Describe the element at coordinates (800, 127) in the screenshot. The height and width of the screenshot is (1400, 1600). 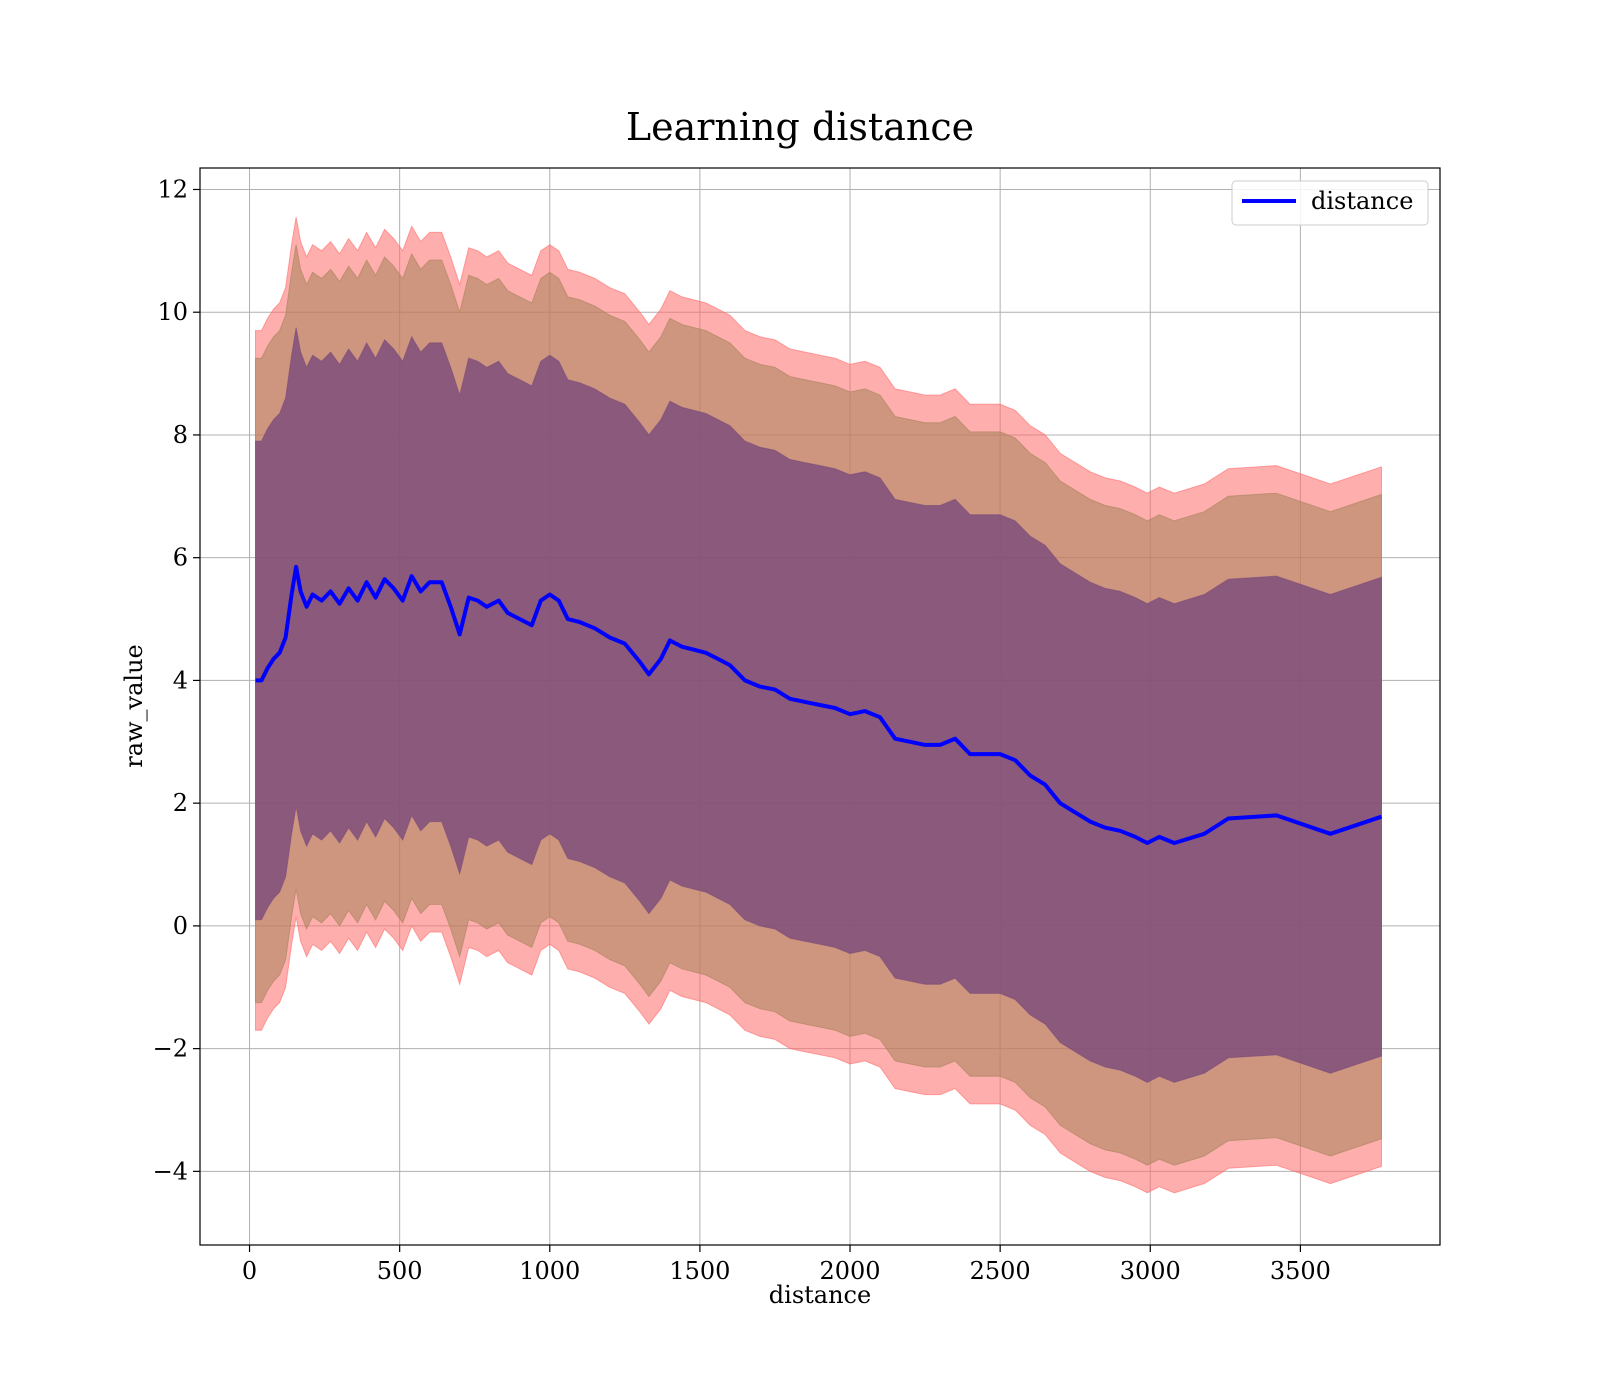
I see `chart-title: Learning distance` at that location.